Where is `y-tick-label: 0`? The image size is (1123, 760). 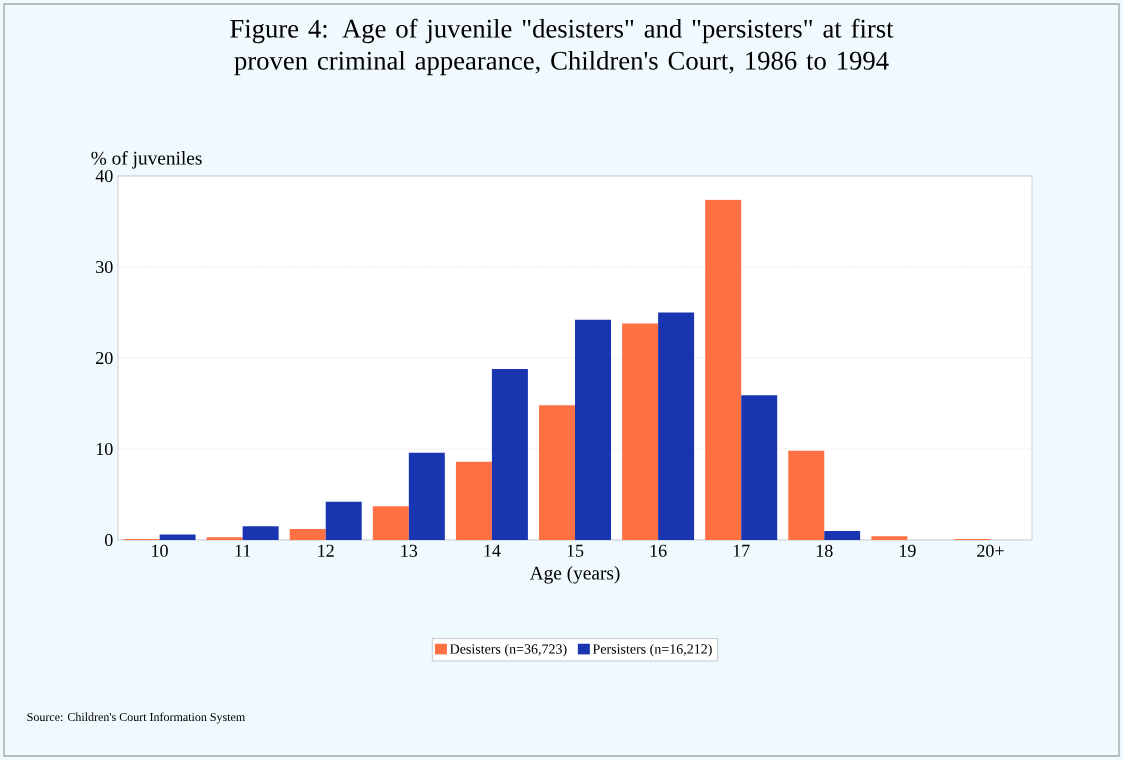 y-tick-label: 0 is located at coordinates (108, 540).